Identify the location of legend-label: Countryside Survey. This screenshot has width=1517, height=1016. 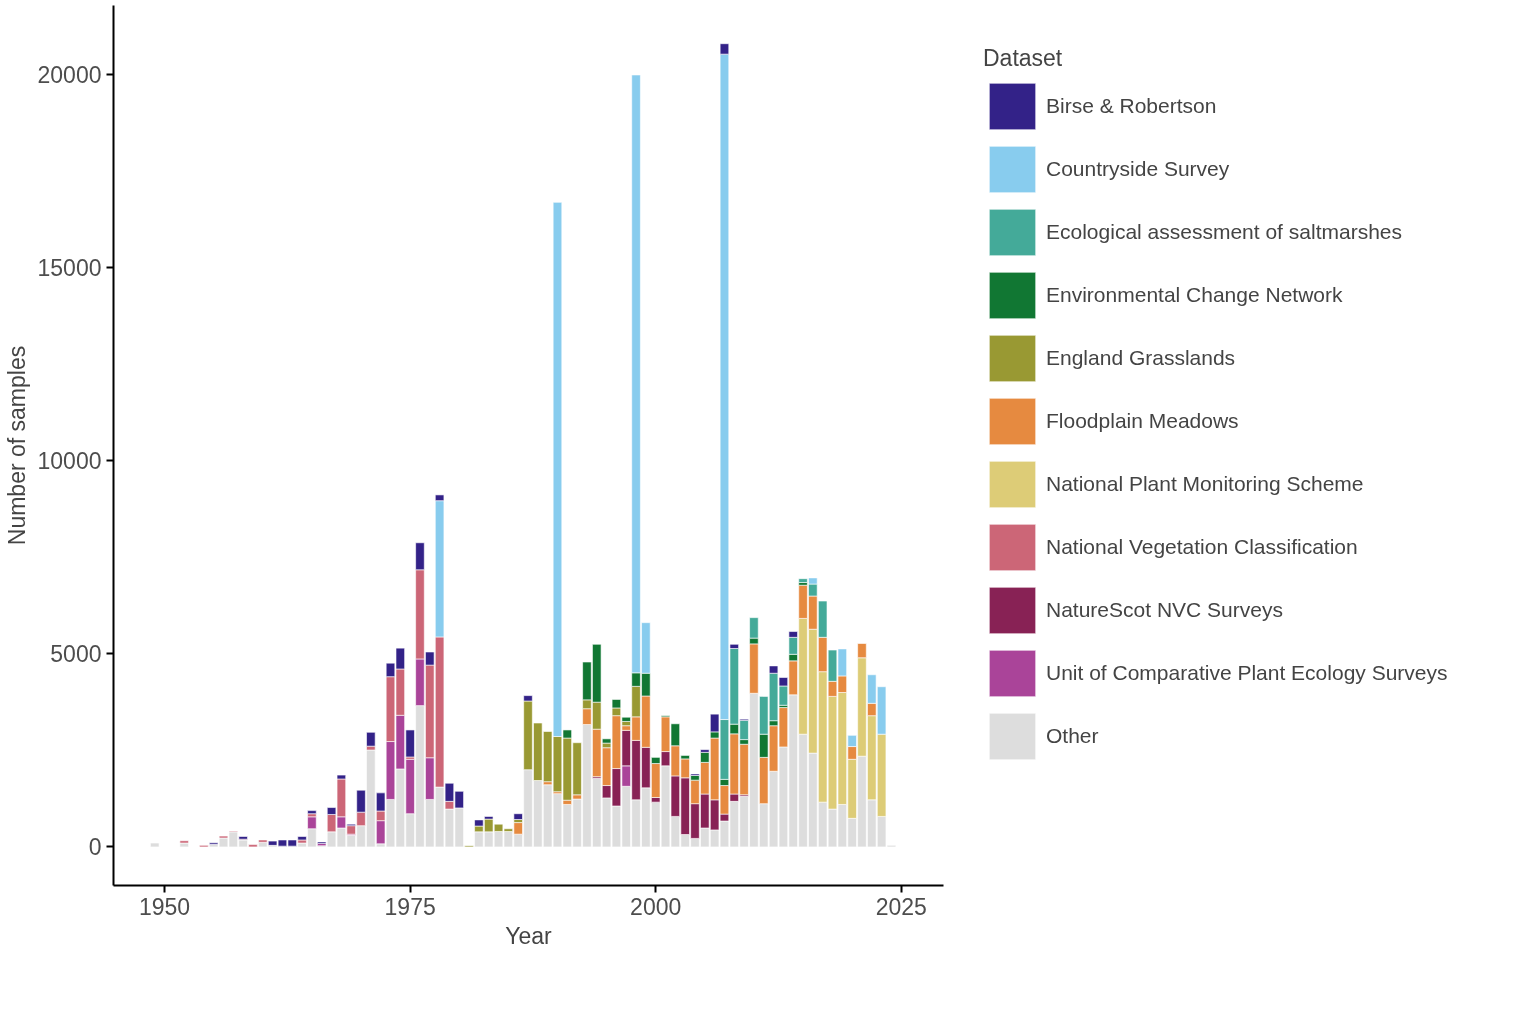
(1138, 169).